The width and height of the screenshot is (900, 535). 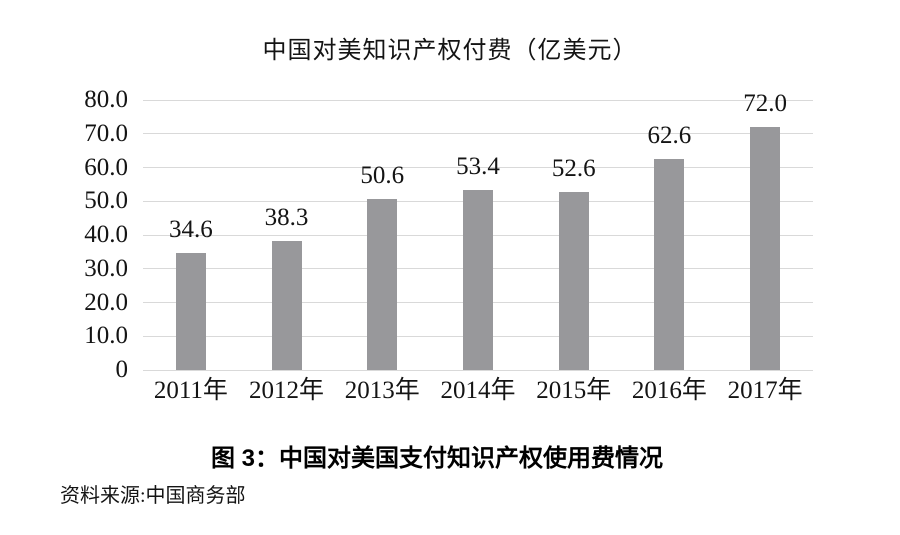 What do you see at coordinates (106, 234) in the screenshot?
I see `y-tick-label: 40.0` at bounding box center [106, 234].